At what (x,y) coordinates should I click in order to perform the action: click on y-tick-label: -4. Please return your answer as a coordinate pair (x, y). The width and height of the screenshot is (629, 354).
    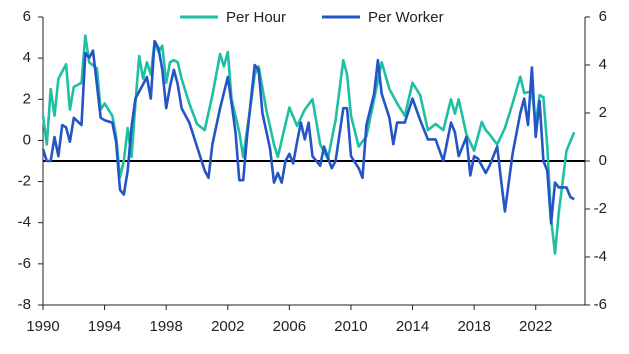
    Looking at the image, I should click on (24, 222).